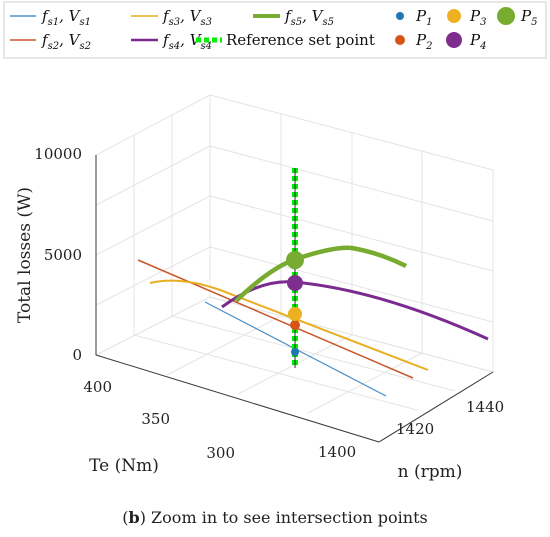 The height and width of the screenshot is (537, 550). Describe the element at coordinates (337, 452) in the screenshot. I see `x-tick-0: 1400` at that location.